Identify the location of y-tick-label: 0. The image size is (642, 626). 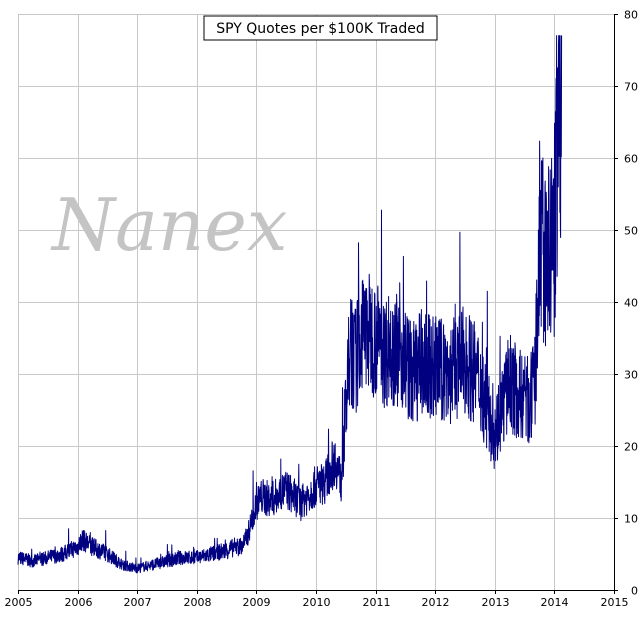
(634, 591).